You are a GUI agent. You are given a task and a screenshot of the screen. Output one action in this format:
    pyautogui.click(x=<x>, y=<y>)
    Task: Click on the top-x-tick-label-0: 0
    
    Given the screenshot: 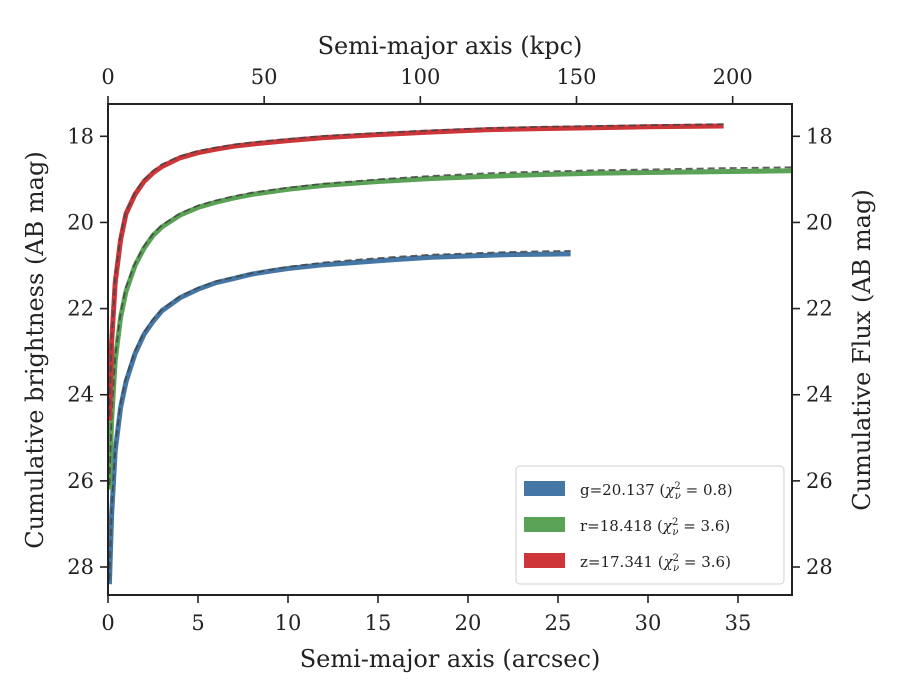 What is the action you would take?
    pyautogui.click(x=107, y=77)
    